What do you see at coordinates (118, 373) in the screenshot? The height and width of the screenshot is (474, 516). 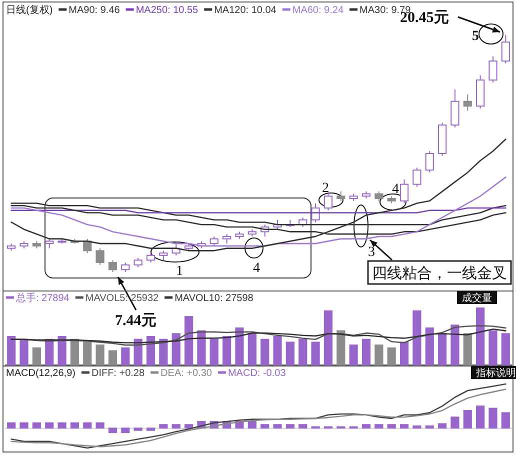 I see `legend-label: DIFF: +0.28` at bounding box center [118, 373].